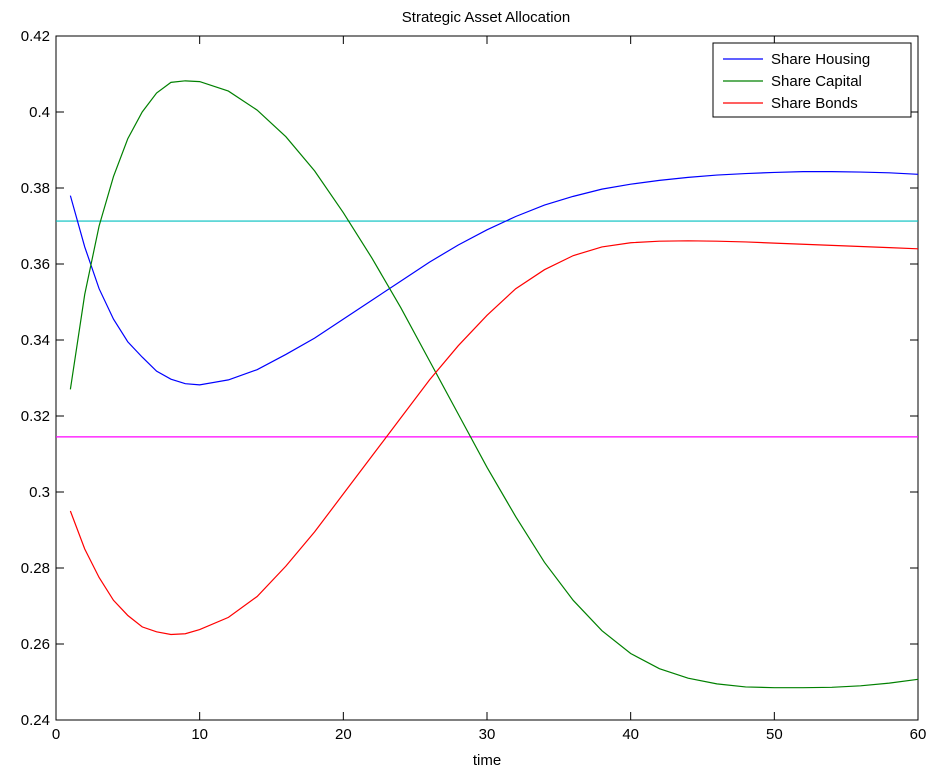 This screenshot has width=931, height=771. Describe the element at coordinates (35, 416) in the screenshot. I see `y-tick-label: 0.32` at that location.